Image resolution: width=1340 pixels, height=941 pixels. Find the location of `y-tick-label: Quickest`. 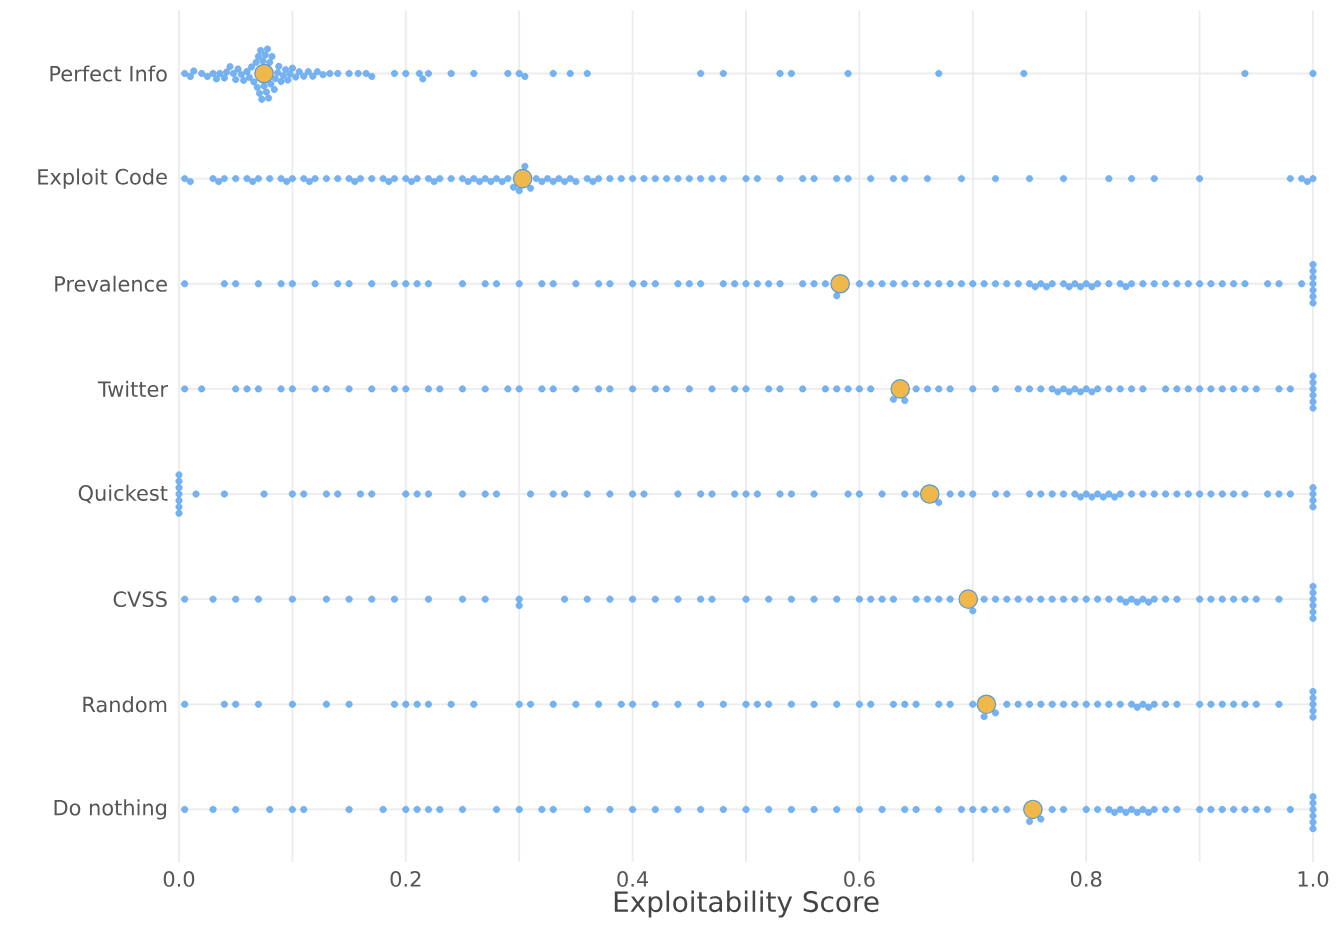

y-tick-label: Quickest is located at coordinates (123, 494).